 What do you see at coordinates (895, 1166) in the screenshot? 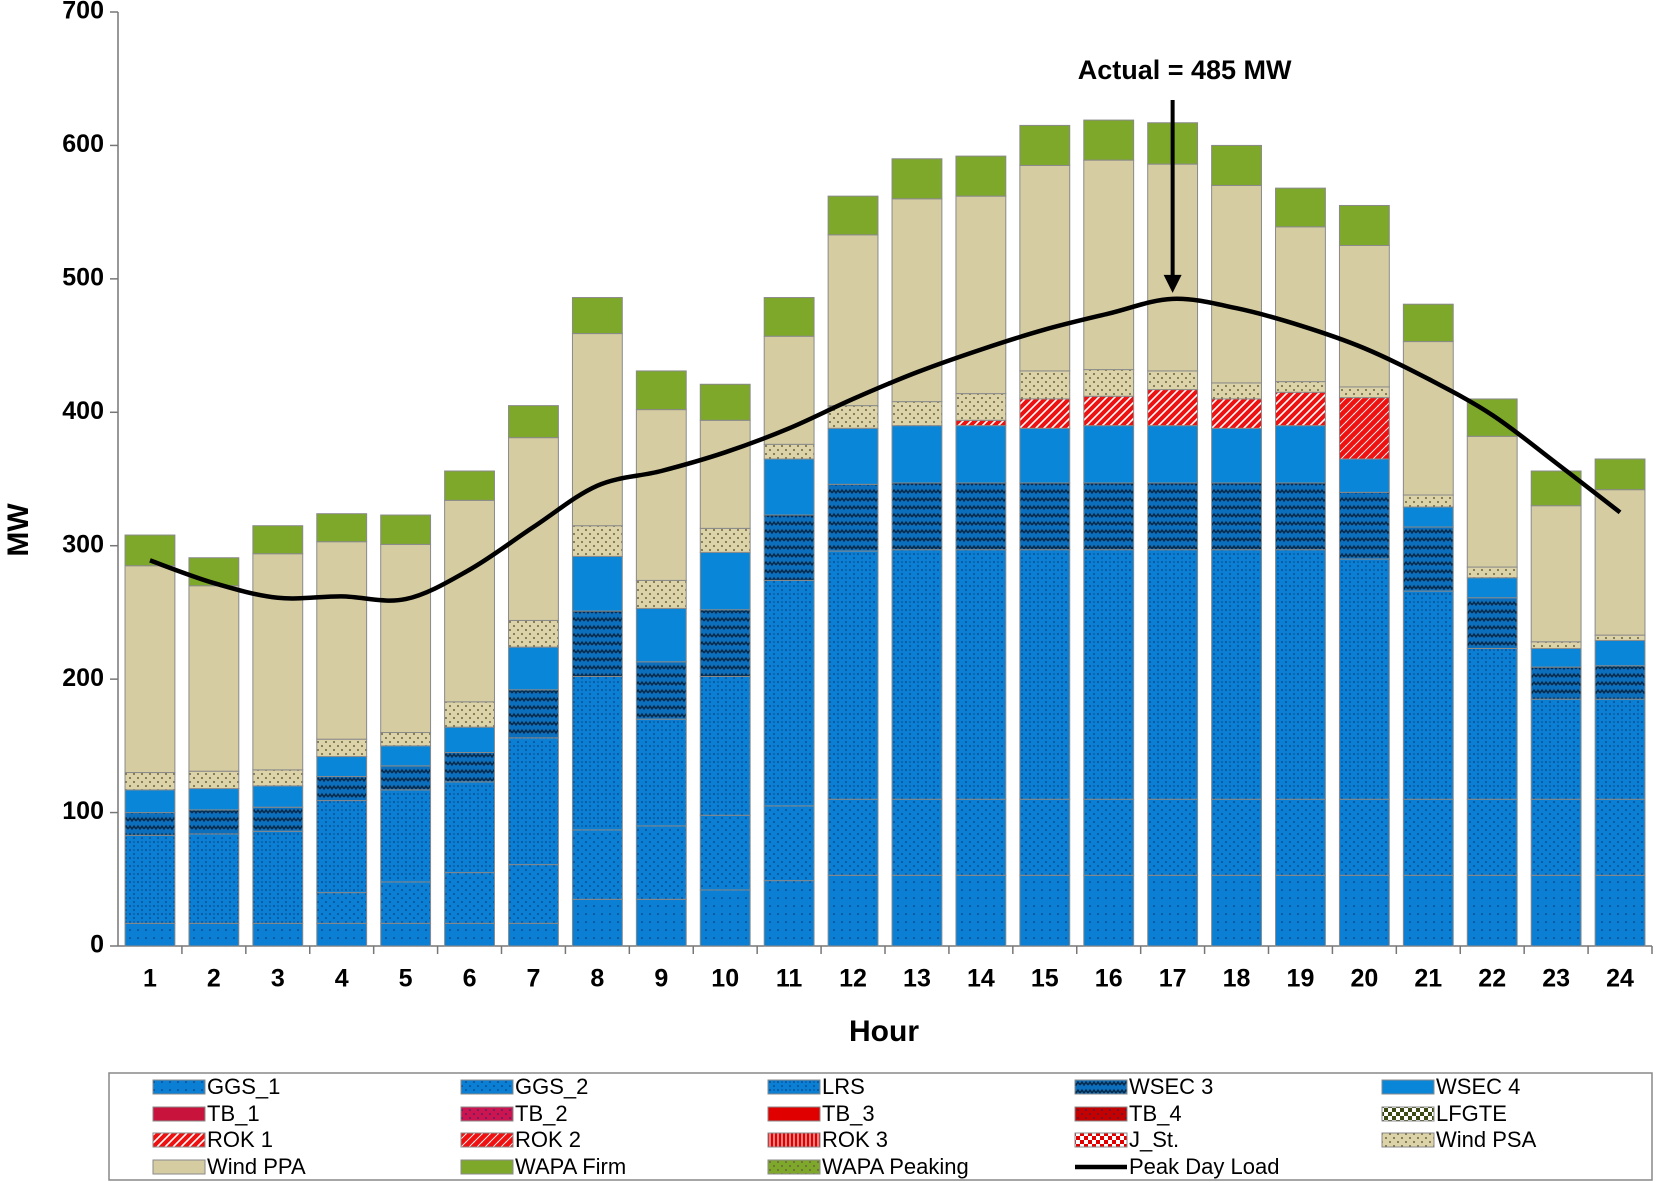
I see `legend-label: WAPA Peaking` at bounding box center [895, 1166].